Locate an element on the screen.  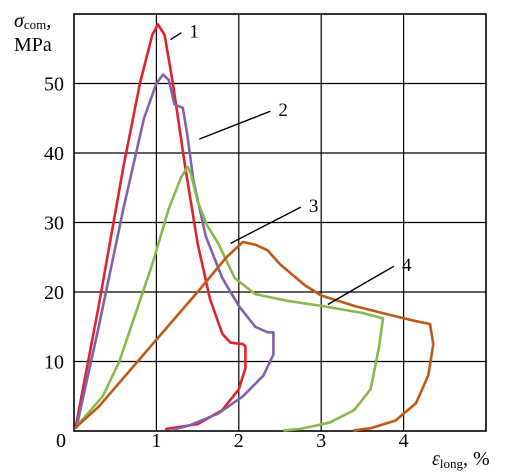
x-tick-label-0: 0 is located at coordinates (61, 441).